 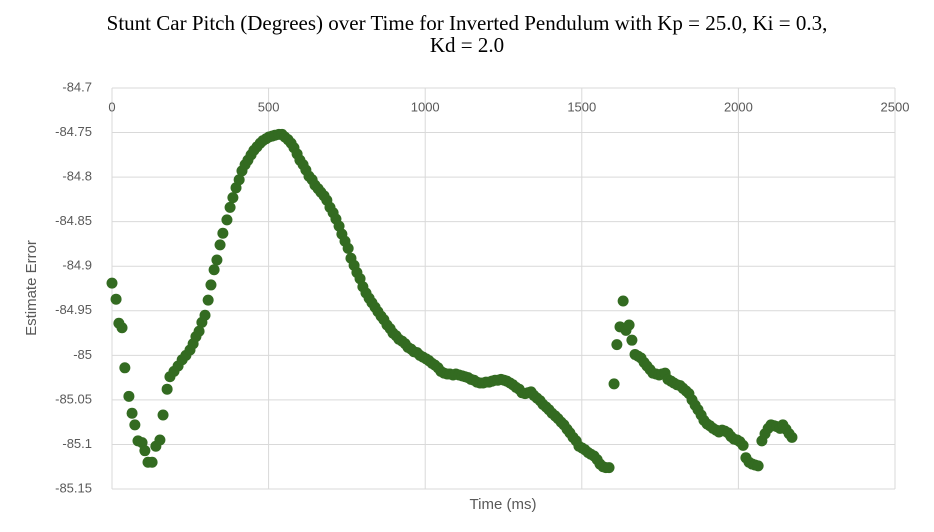 I want to click on x-tick-label: 1500, so click(x=581, y=106).